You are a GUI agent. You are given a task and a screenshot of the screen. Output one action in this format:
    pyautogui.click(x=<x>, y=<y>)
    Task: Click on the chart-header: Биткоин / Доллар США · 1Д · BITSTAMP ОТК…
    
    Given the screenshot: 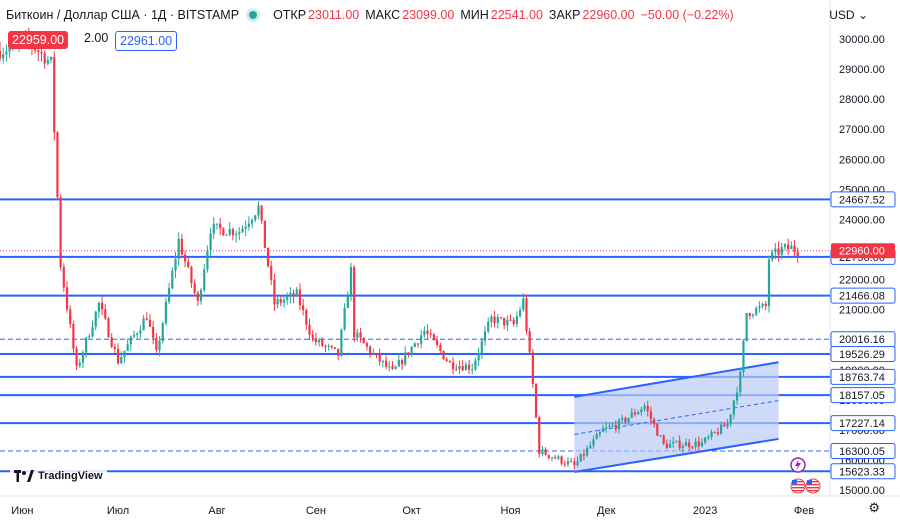 What is the action you would take?
    pyautogui.click(x=370, y=15)
    